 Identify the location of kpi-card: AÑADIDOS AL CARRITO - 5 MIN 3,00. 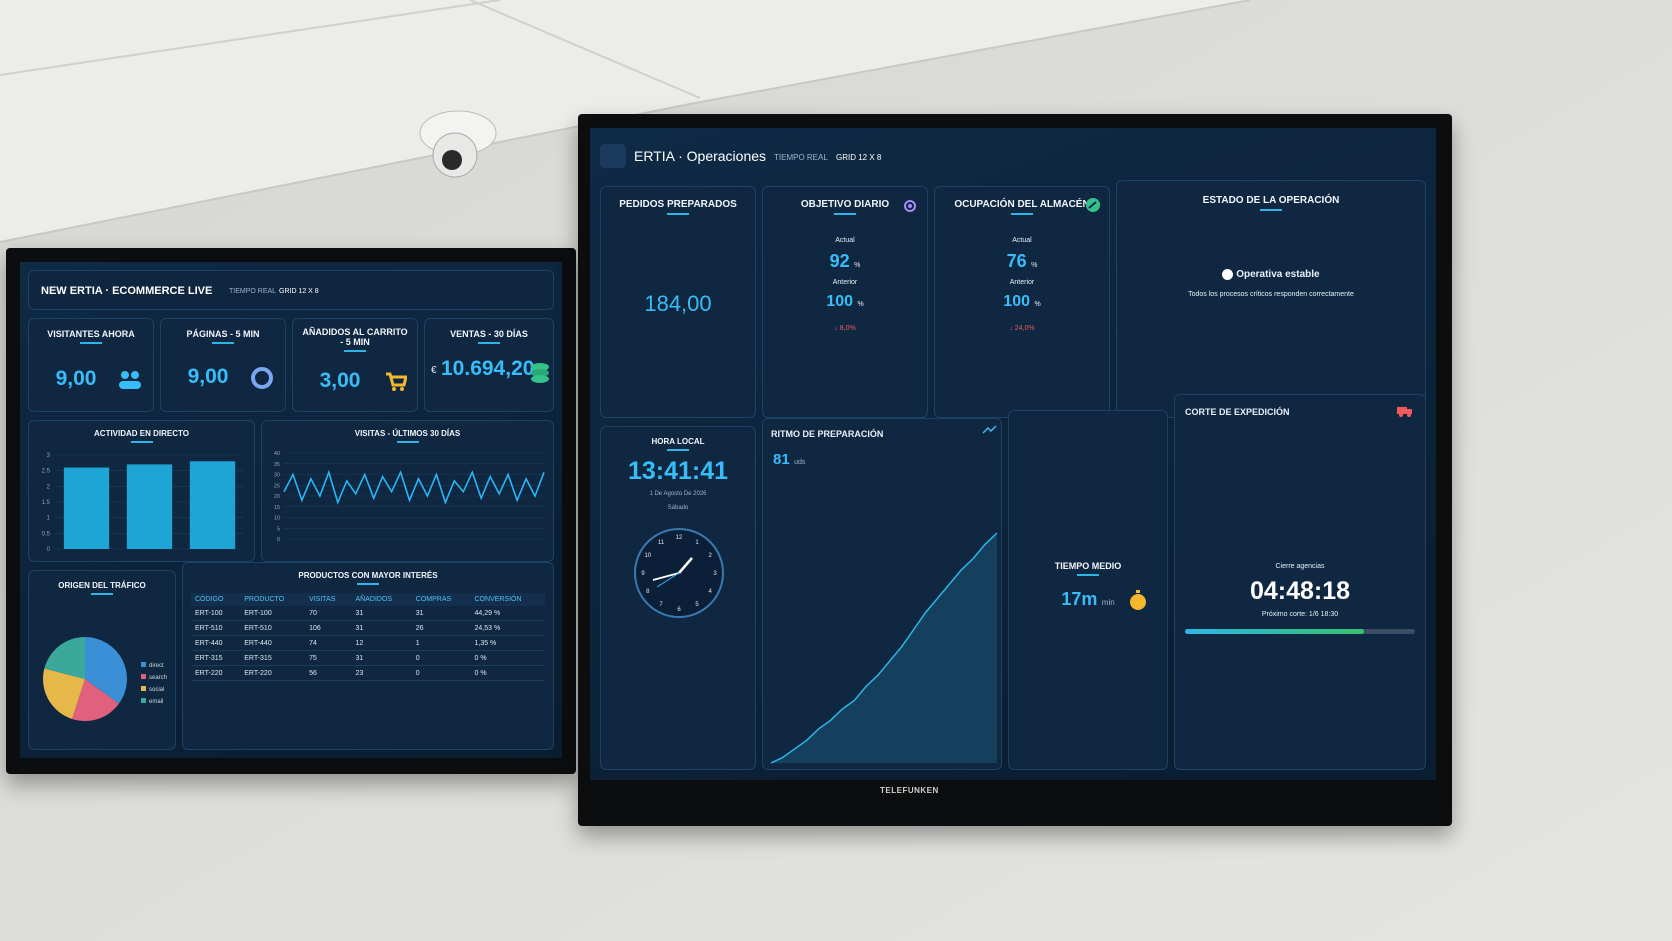
(355, 365).